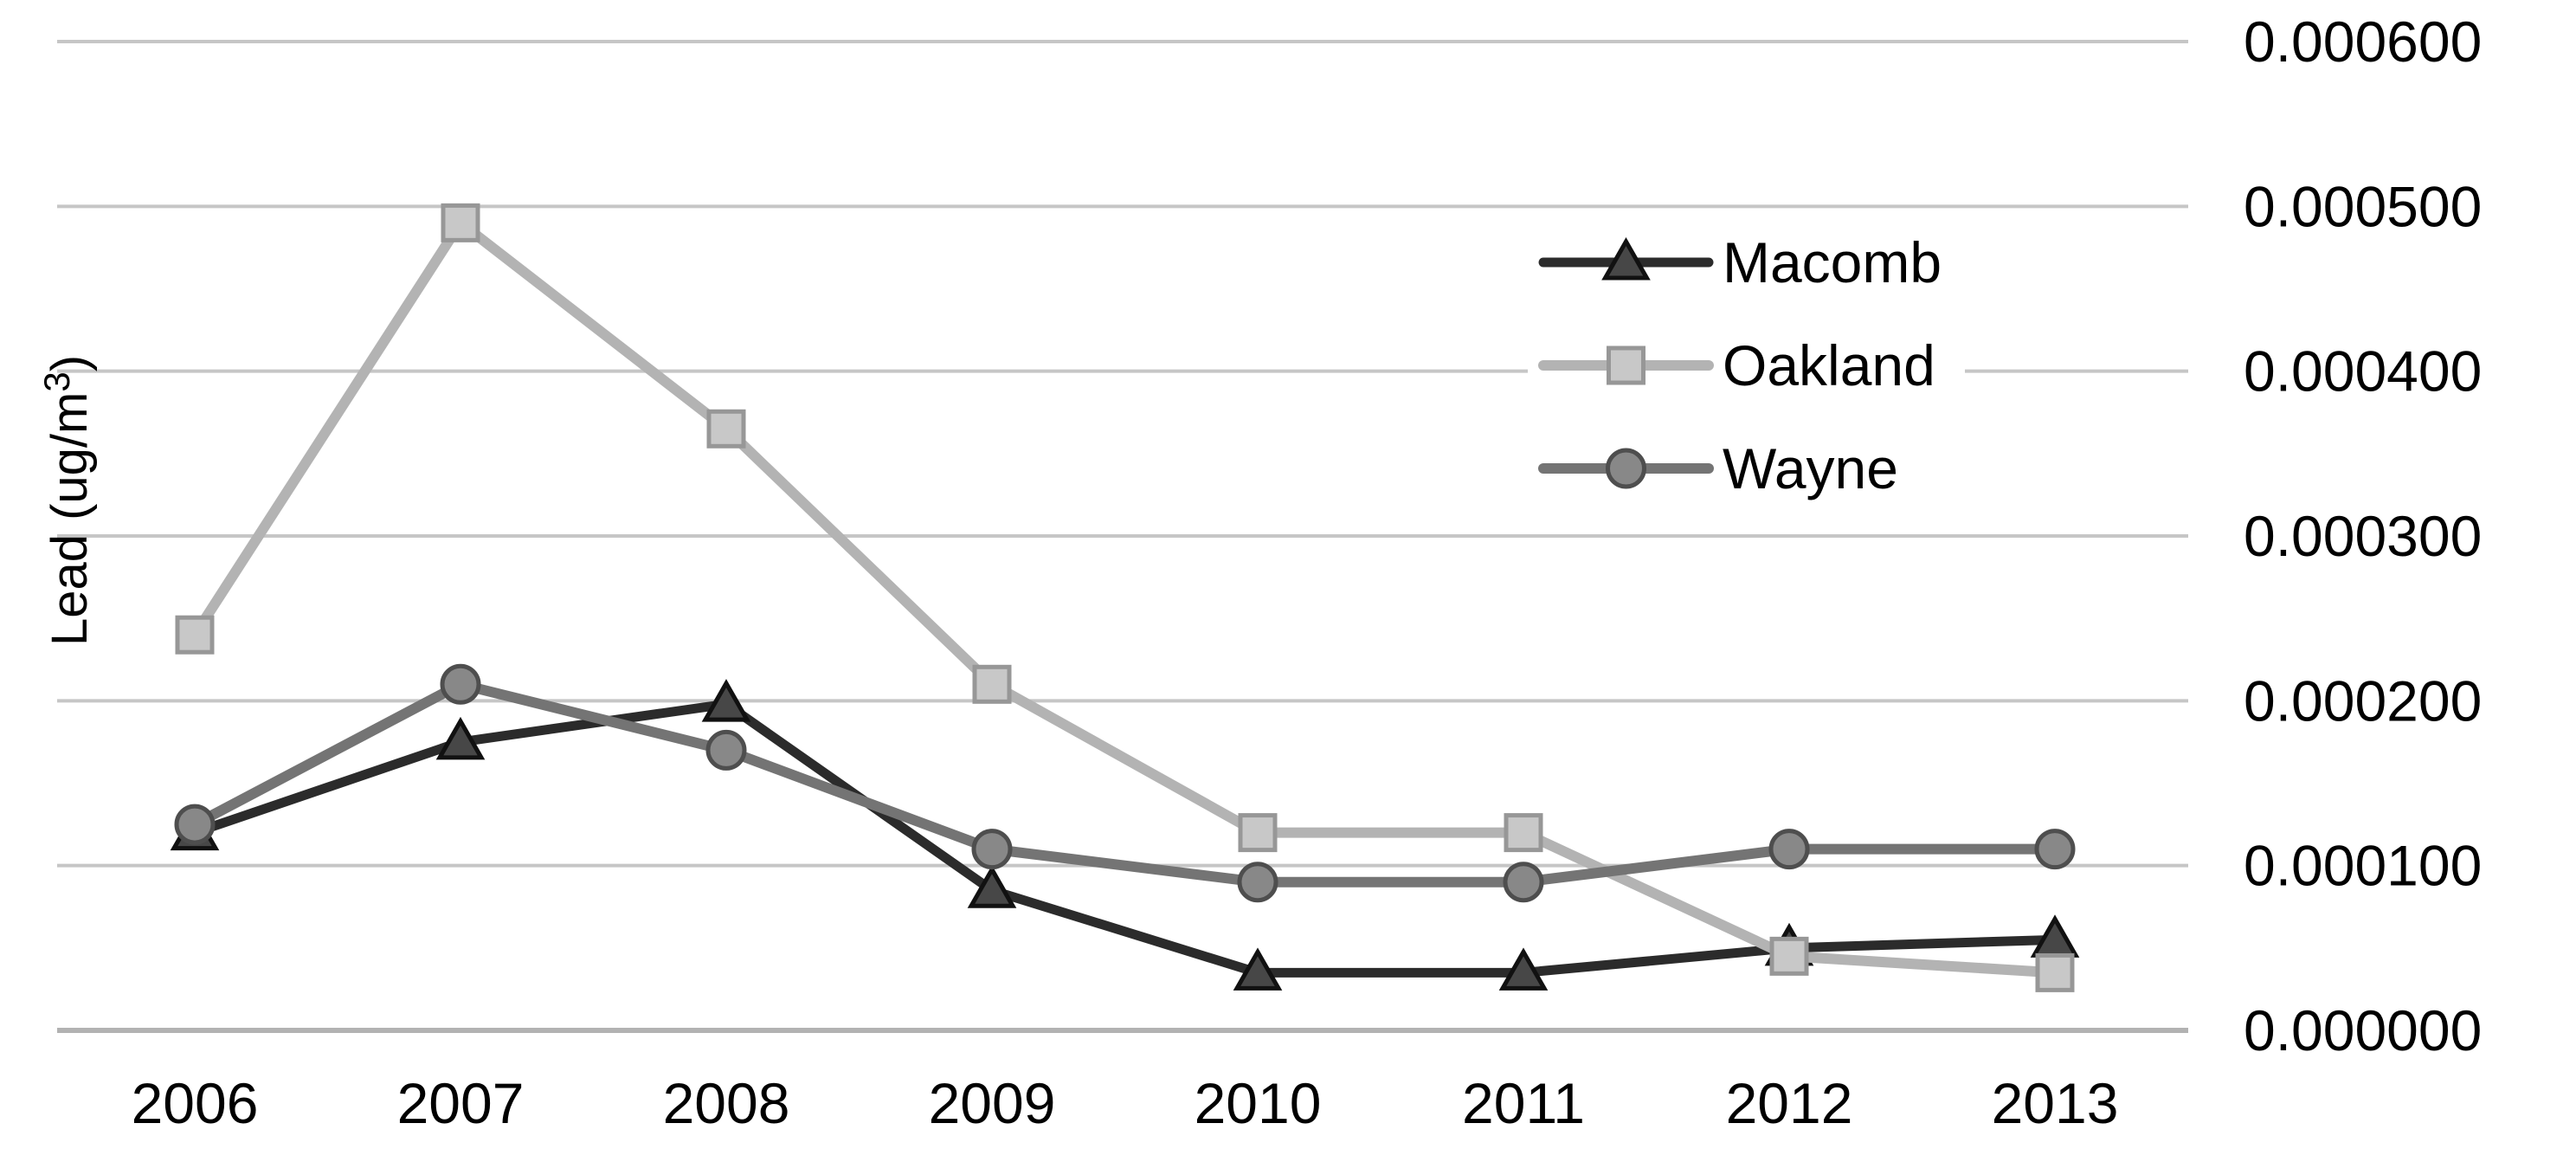 The height and width of the screenshot is (1162, 2576). I want to click on y-tick-label: 0.000600, so click(2363, 42).